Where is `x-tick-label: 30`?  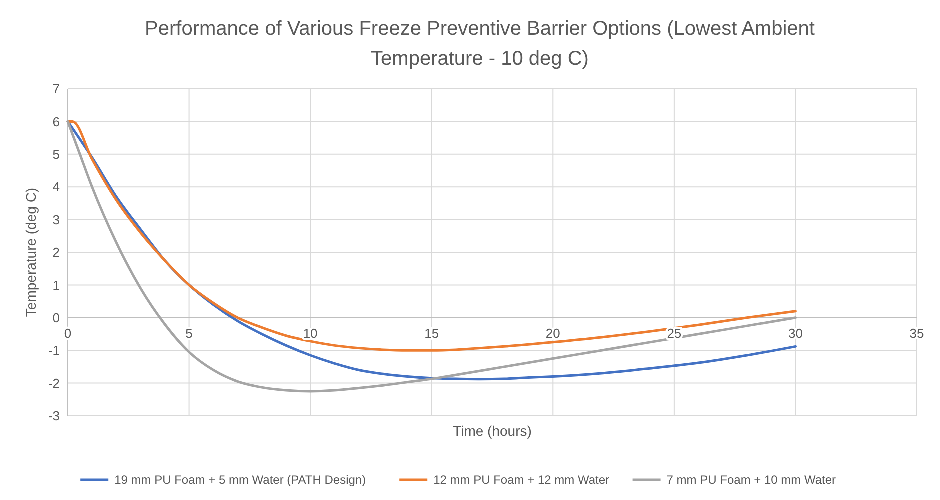
x-tick-label: 30 is located at coordinates (795, 333).